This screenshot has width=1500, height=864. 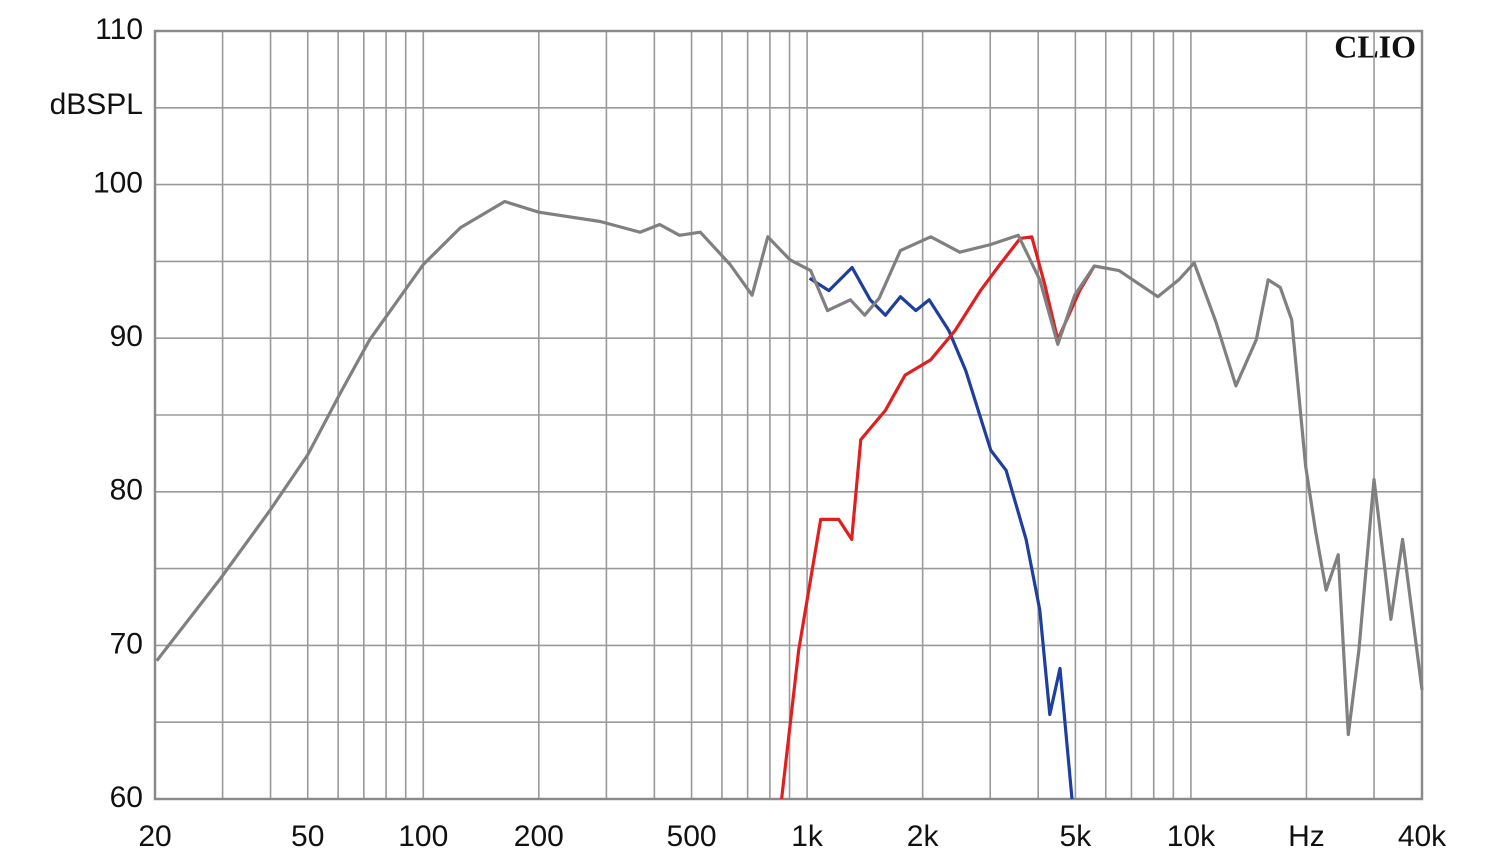 What do you see at coordinates (1422, 836) in the screenshot?
I see `x-tick-label: 40k` at bounding box center [1422, 836].